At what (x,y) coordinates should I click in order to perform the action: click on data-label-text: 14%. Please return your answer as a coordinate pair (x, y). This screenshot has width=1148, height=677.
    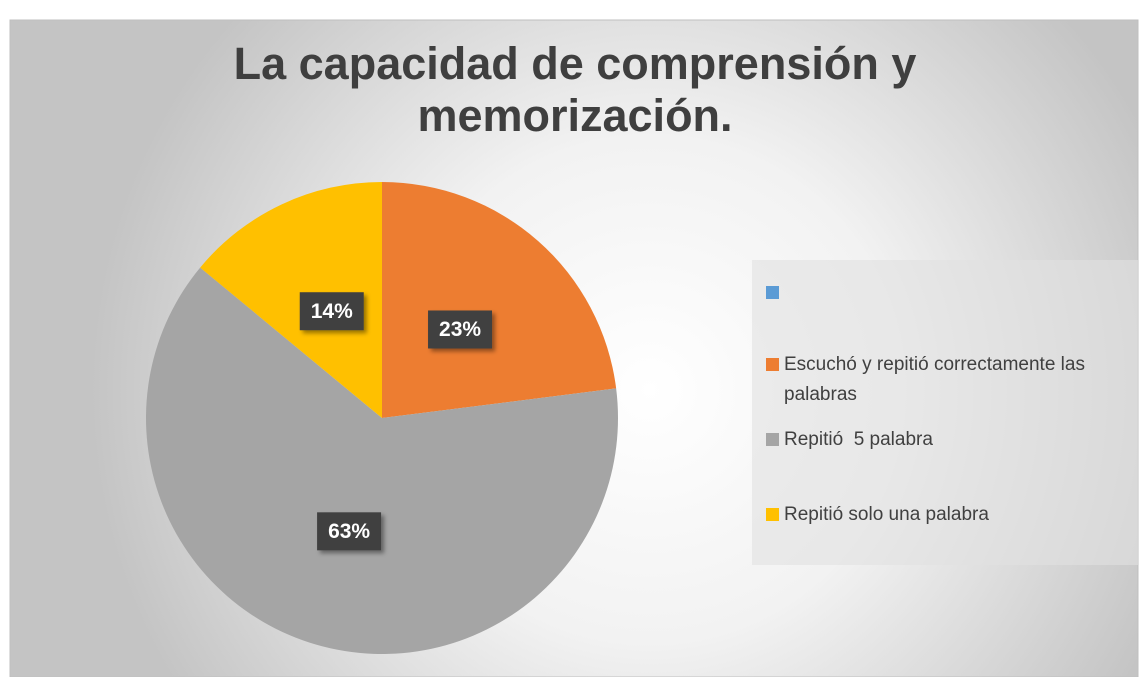
    Looking at the image, I should click on (332, 311).